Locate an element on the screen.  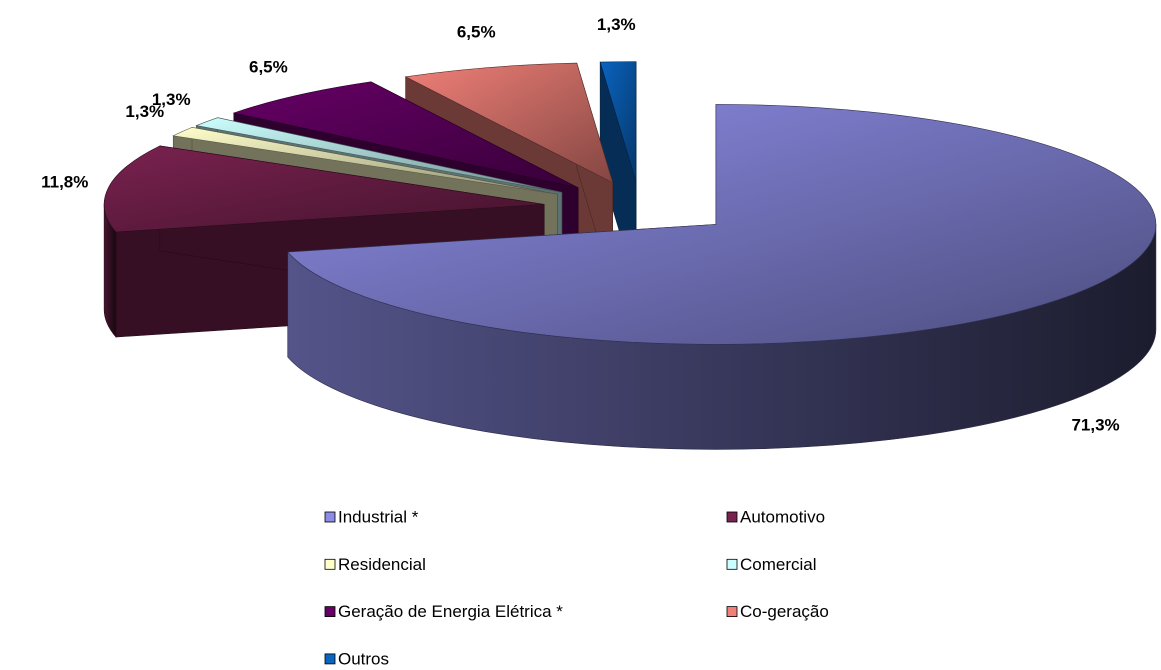
value-label: 71,3% is located at coordinates (1095, 425).